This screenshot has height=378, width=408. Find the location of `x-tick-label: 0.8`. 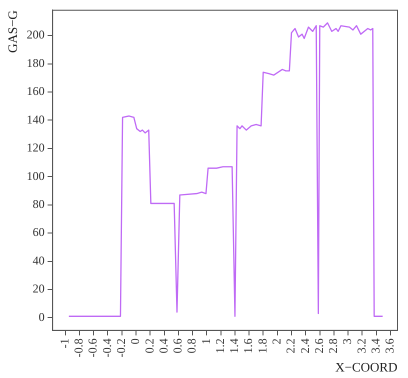

x-tick-label: 0.8 is located at coordinates (191, 346).